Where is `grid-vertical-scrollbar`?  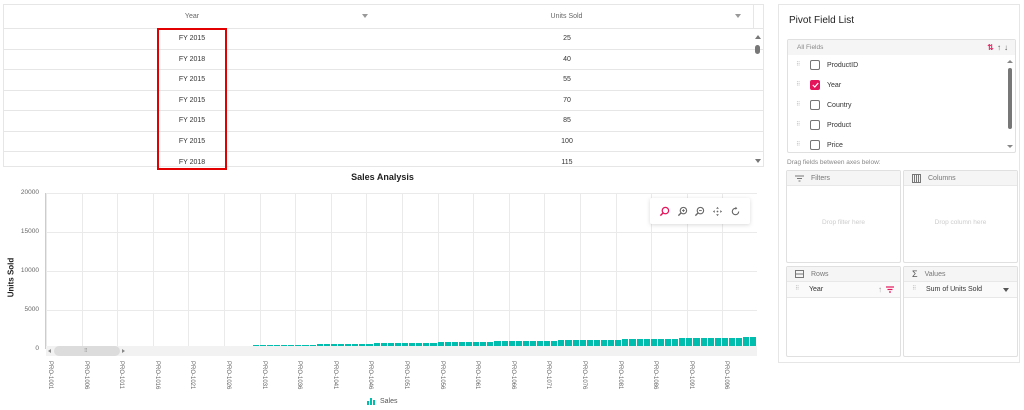 grid-vertical-scrollbar is located at coordinates (758, 98).